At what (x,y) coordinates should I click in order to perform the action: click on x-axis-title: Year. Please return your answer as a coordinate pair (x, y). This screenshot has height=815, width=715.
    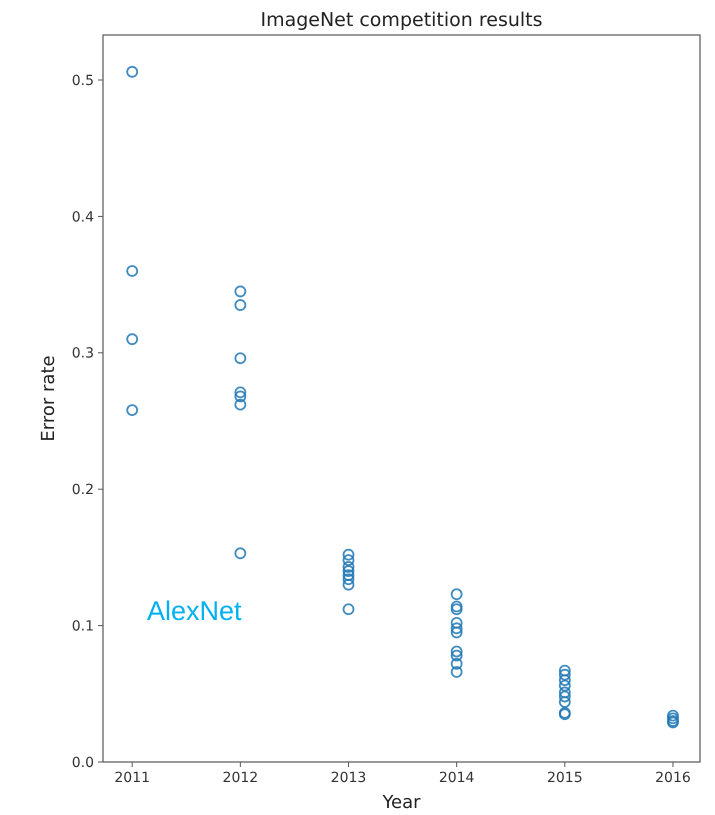
    Looking at the image, I should click on (401, 802).